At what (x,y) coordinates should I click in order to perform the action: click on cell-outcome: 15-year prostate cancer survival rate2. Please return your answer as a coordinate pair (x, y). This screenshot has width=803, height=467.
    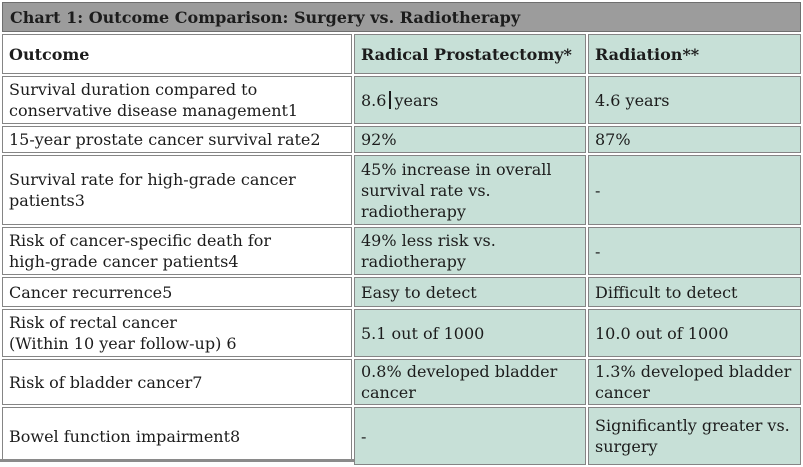
    Looking at the image, I should click on (177, 139).